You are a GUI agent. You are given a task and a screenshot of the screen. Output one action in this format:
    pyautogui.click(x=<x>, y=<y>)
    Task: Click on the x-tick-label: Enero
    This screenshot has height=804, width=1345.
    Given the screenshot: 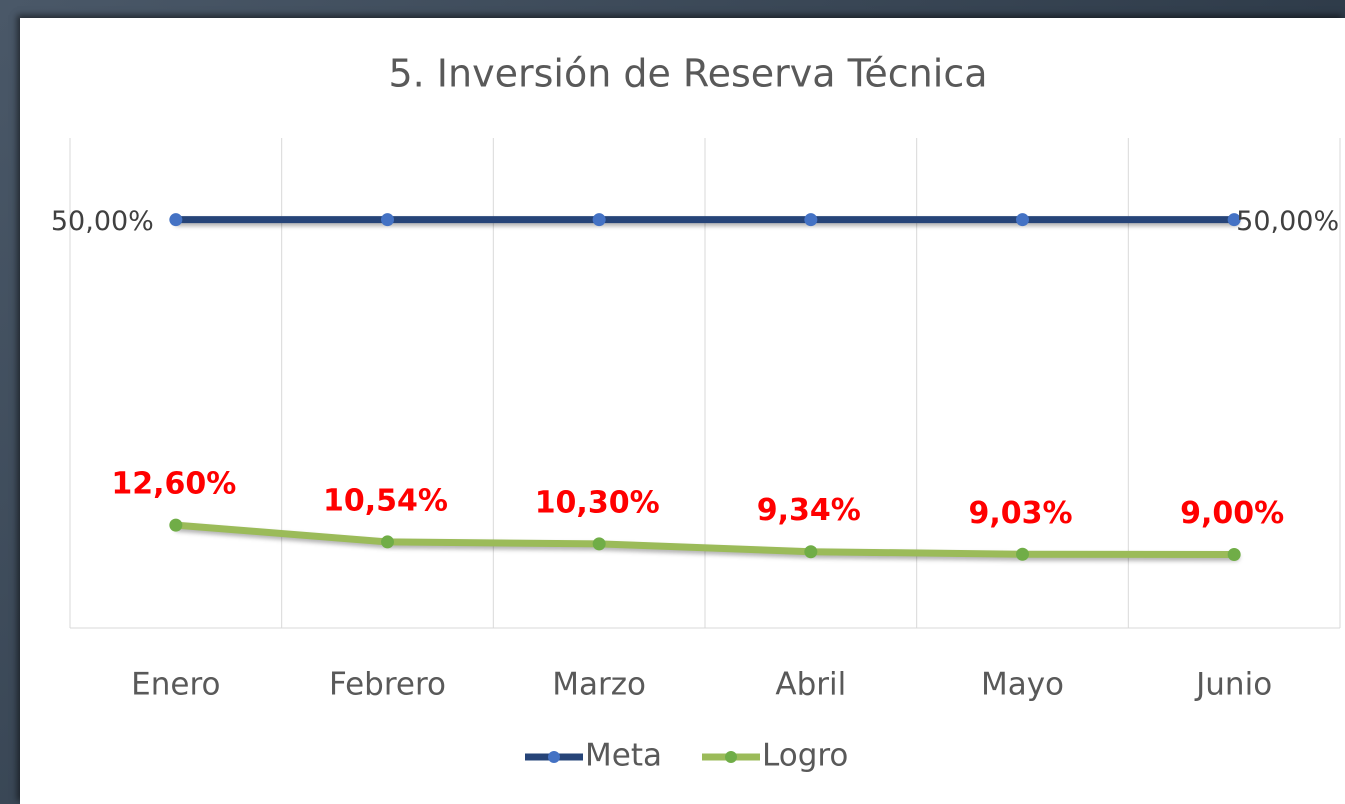 What is the action you would take?
    pyautogui.click(x=175, y=685)
    